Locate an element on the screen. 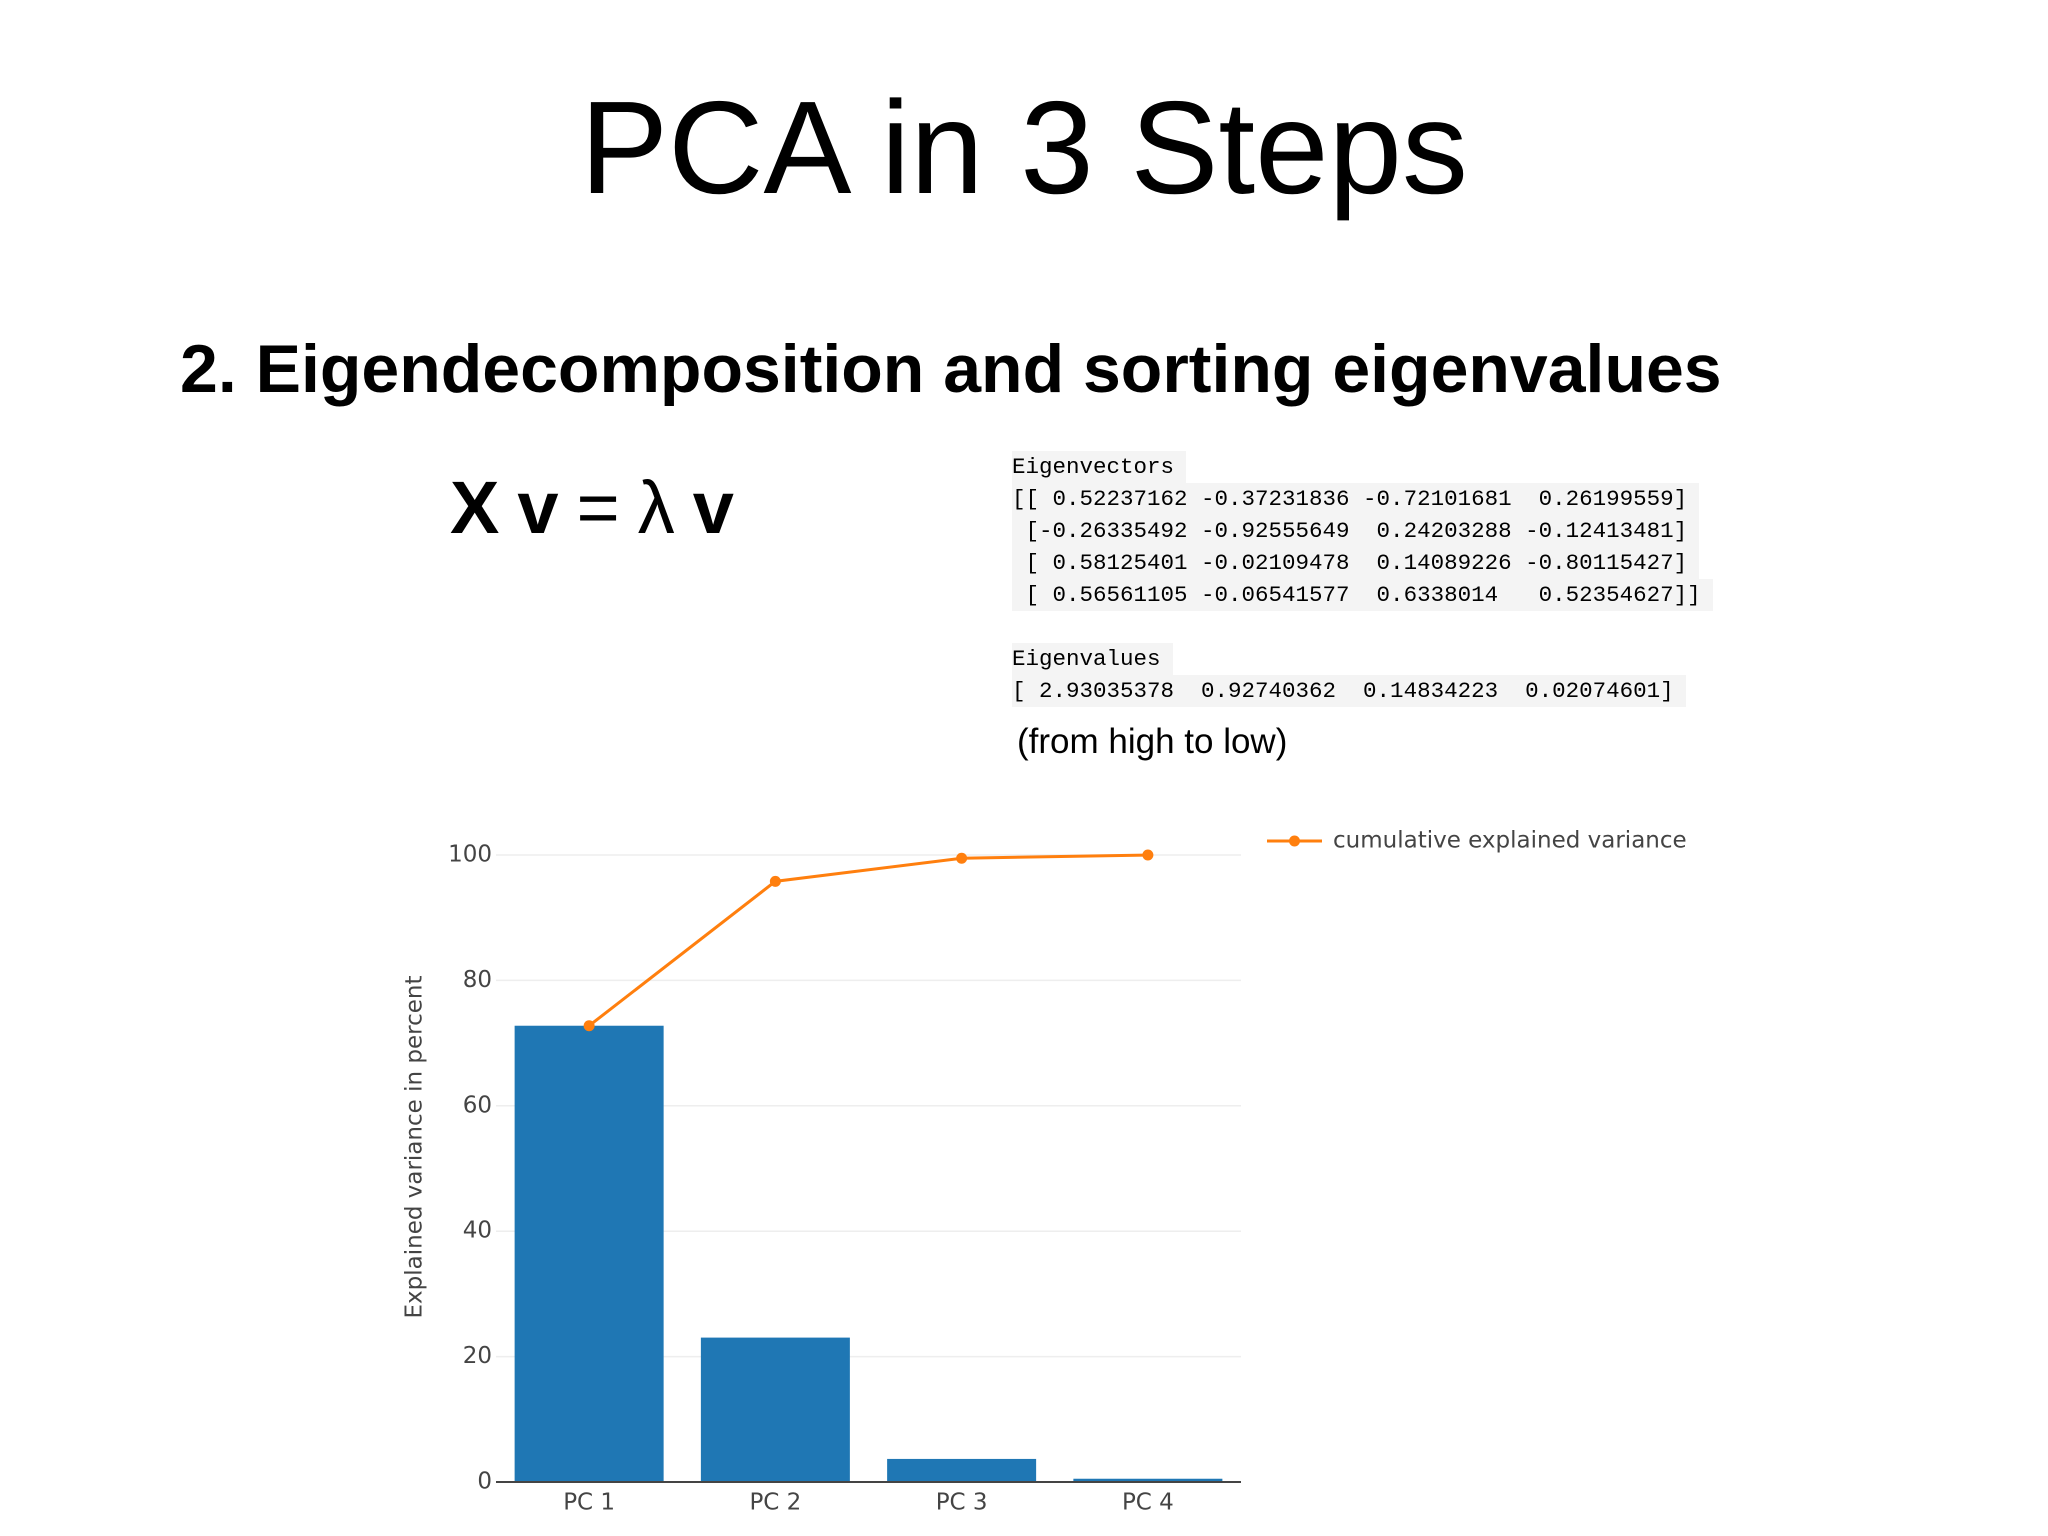 The width and height of the screenshot is (2048, 1536). equation-part: X is located at coordinates (475, 507).